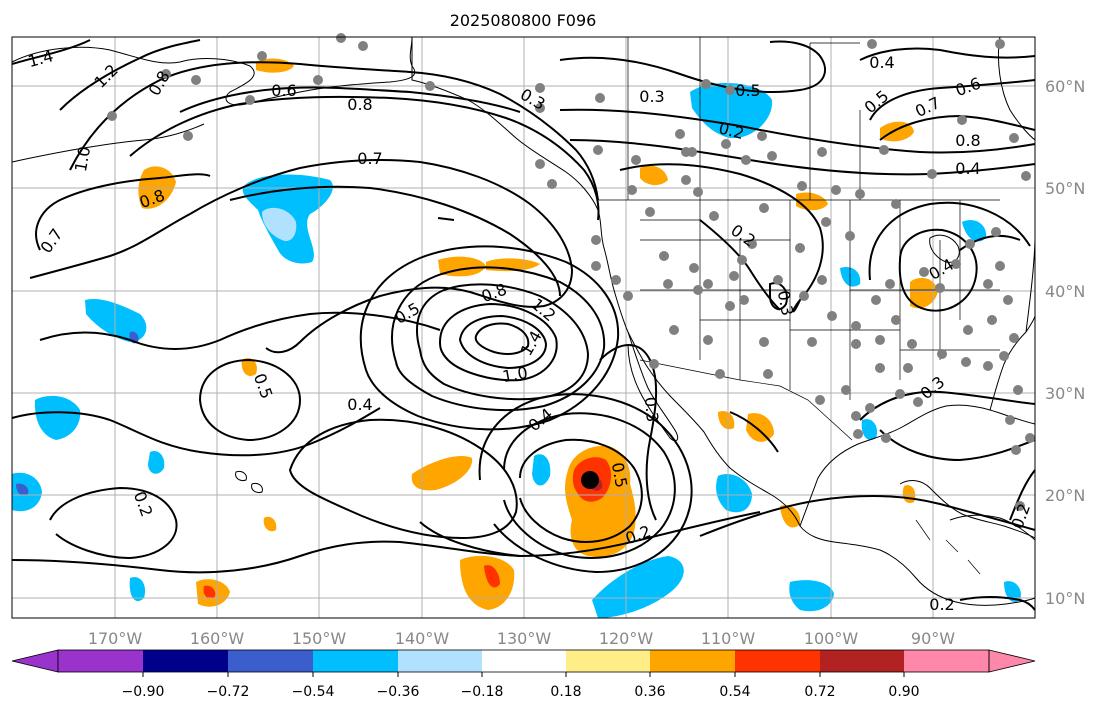 The image size is (1105, 712). What do you see at coordinates (619, 475) in the screenshot?
I see `contour-label: 0.5` at bounding box center [619, 475].